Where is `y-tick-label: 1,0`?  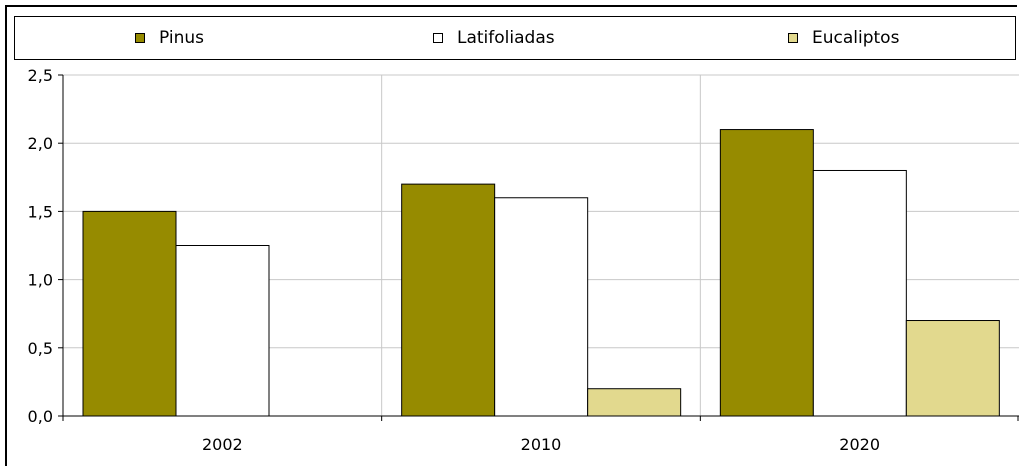 y-tick-label: 1,0 is located at coordinates (40, 280).